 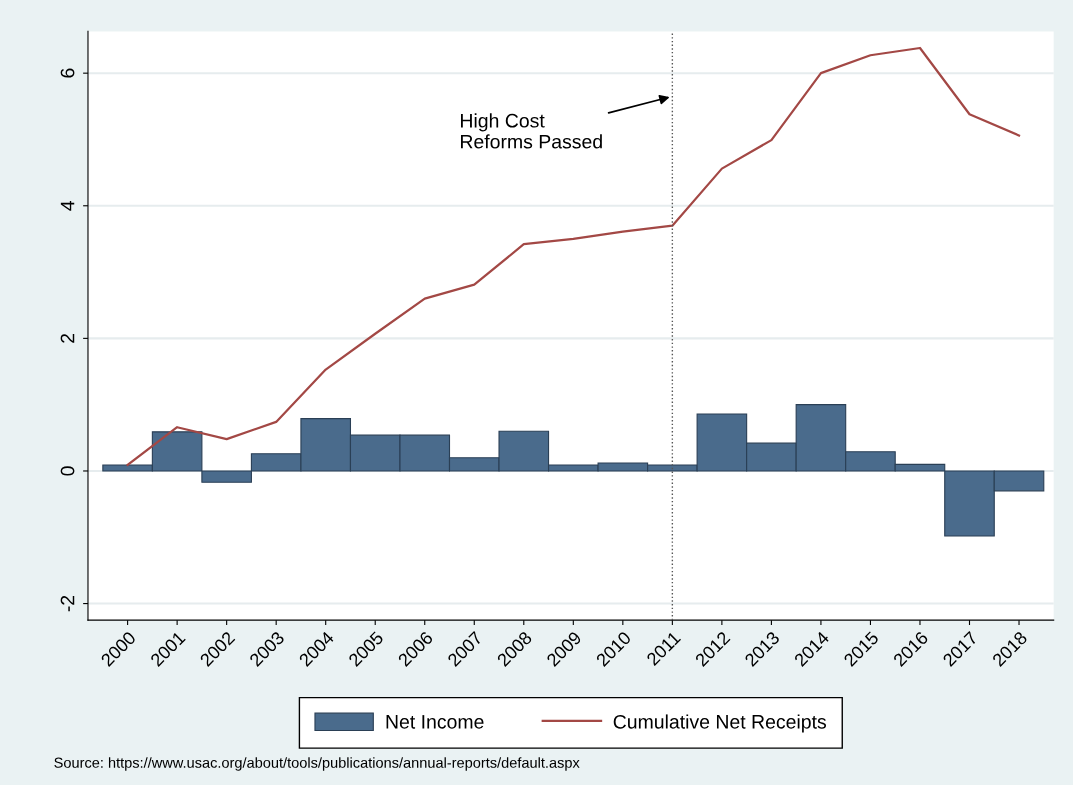 I want to click on y-tick-label: 6, so click(x=67, y=73).